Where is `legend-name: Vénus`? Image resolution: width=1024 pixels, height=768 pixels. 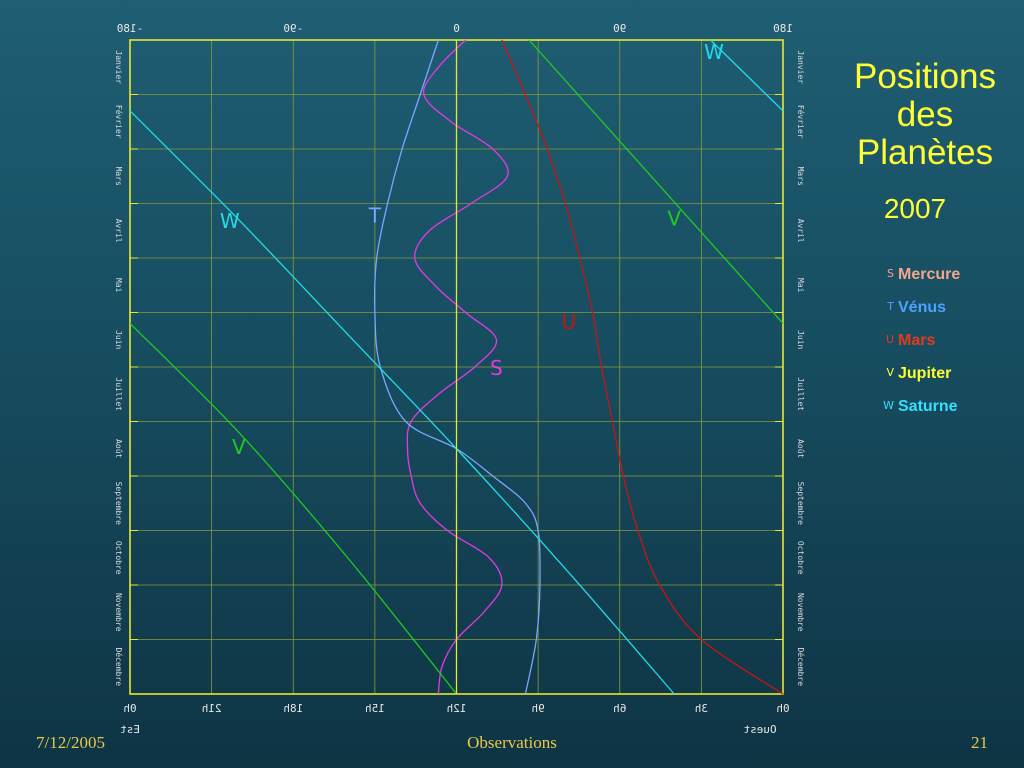
legend-name: Vénus is located at coordinates (922, 307).